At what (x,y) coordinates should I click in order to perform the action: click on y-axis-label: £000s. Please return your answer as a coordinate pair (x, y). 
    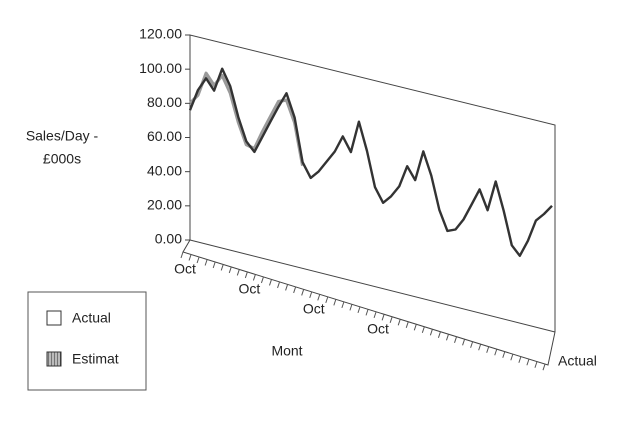
    Looking at the image, I should click on (62, 159).